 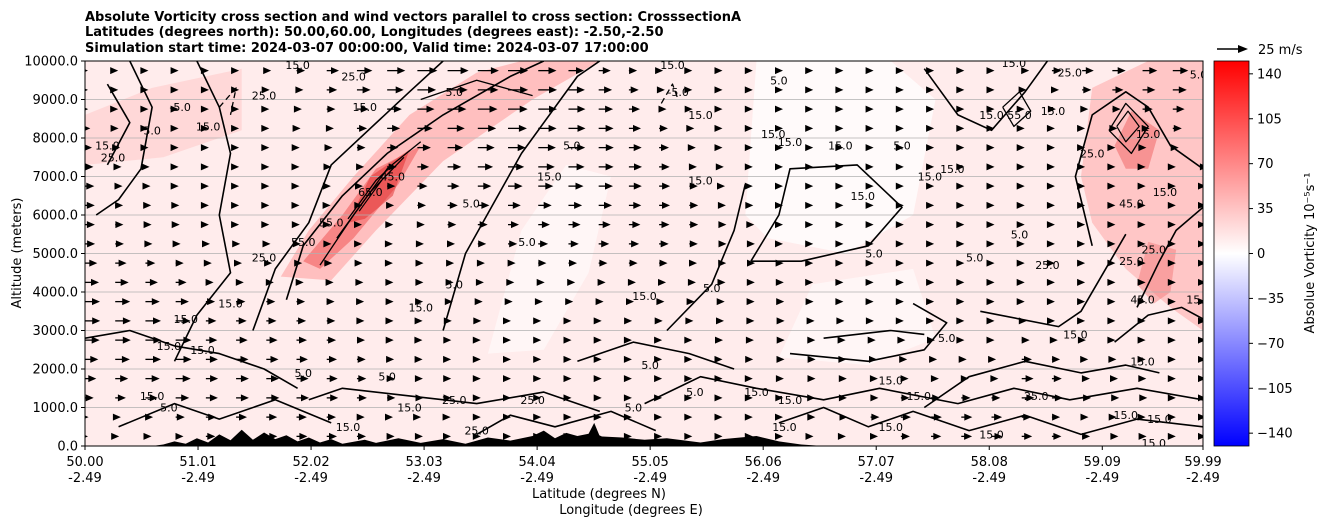 I want to click on x-tick-label-lat: 51.01, so click(x=197, y=462).